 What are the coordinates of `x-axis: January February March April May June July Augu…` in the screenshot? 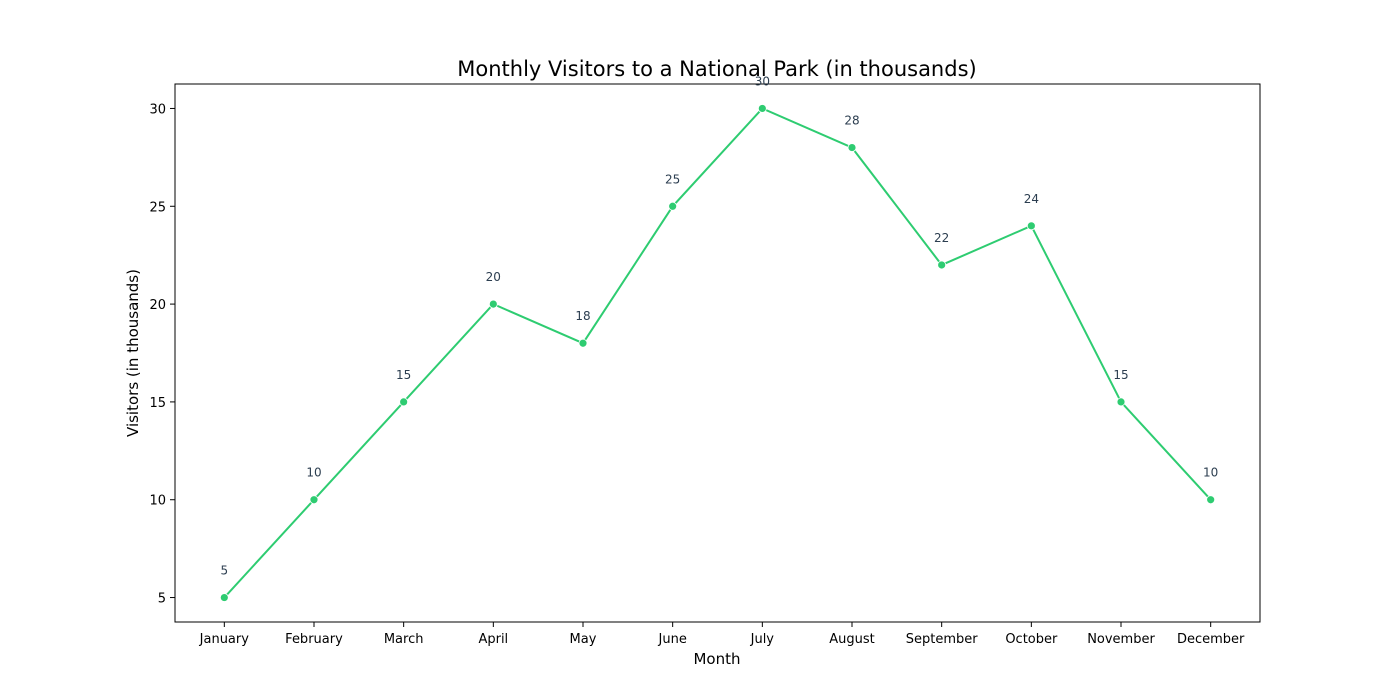 It's located at (722, 634).